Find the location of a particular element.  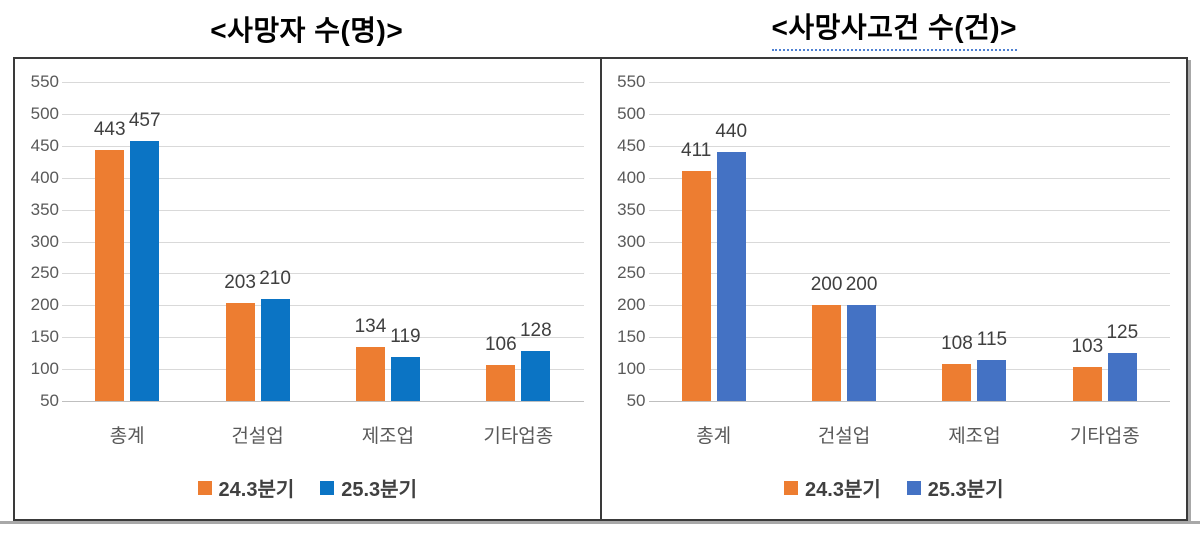

y-tick-label: 550 is located at coordinates (631, 81).